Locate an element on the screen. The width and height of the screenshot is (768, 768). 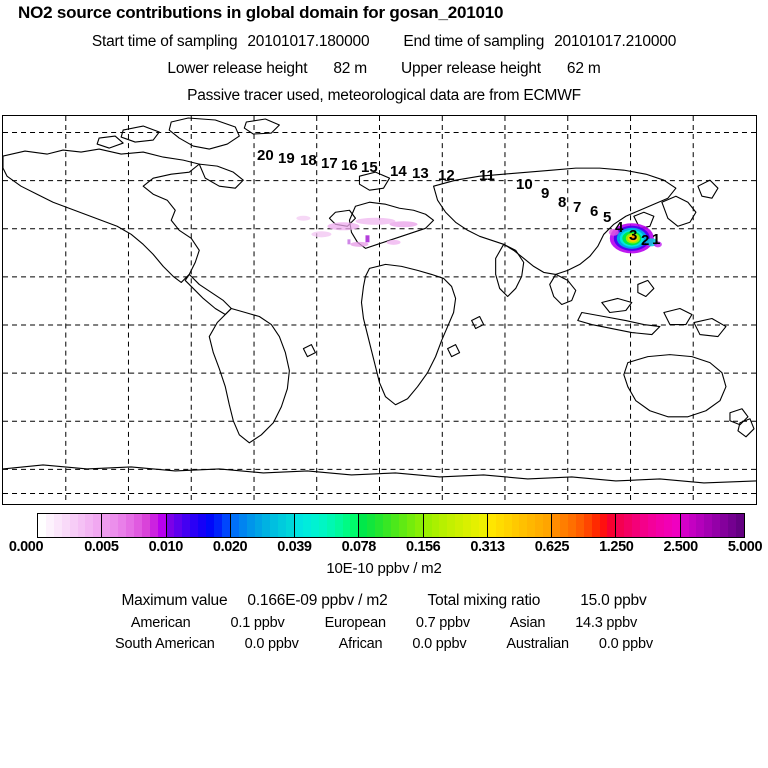
trajectory-hour-label: 14 is located at coordinates (398, 171).